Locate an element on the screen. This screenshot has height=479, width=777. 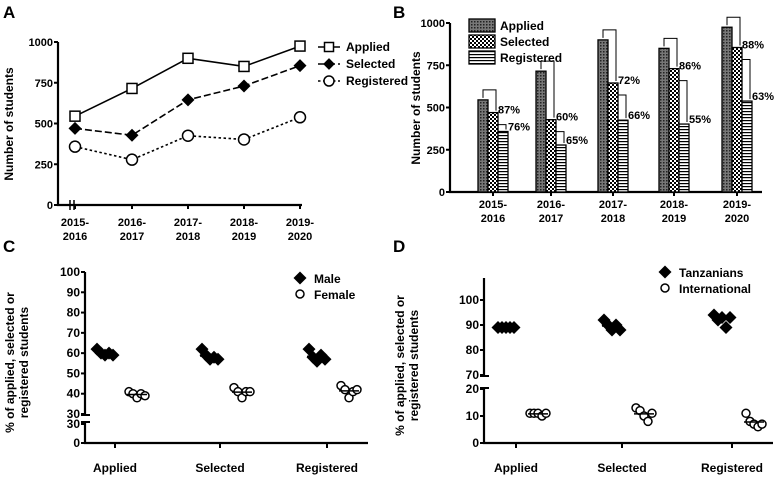
y-tick-label: 500 is located at coordinates (44, 125).